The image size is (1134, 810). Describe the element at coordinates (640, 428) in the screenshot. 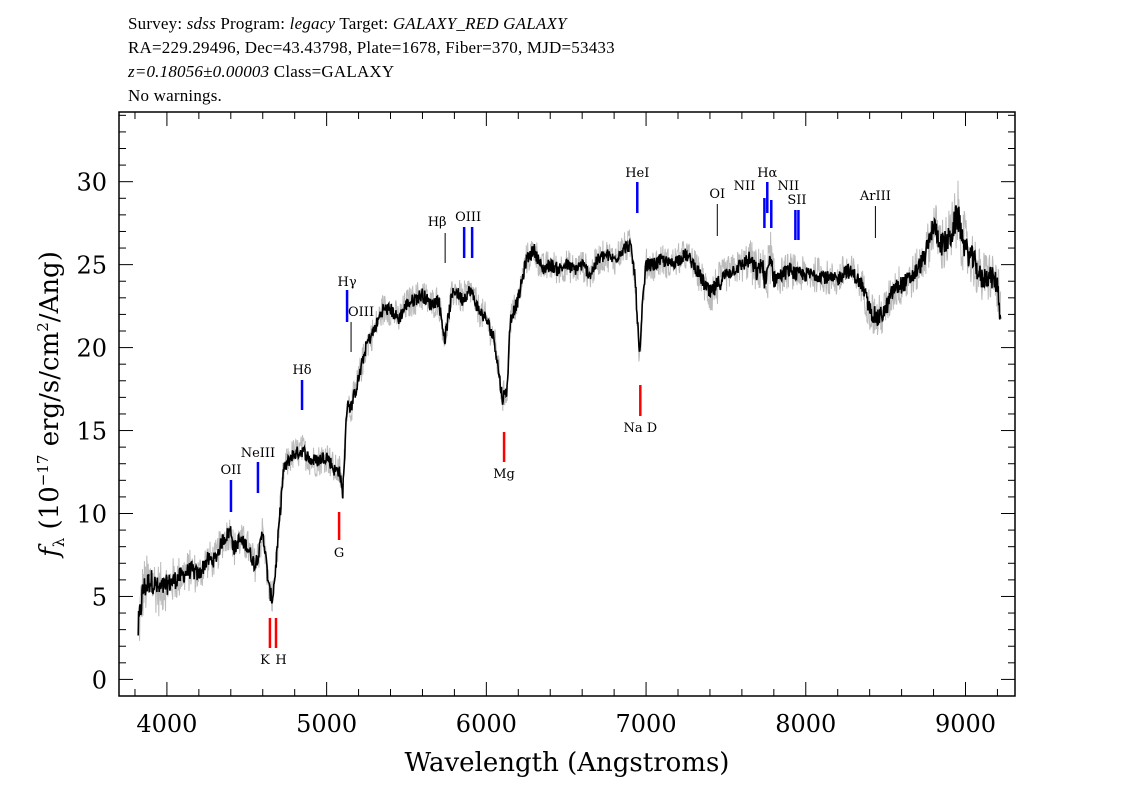

I see `line-marker-label: Na D` at that location.